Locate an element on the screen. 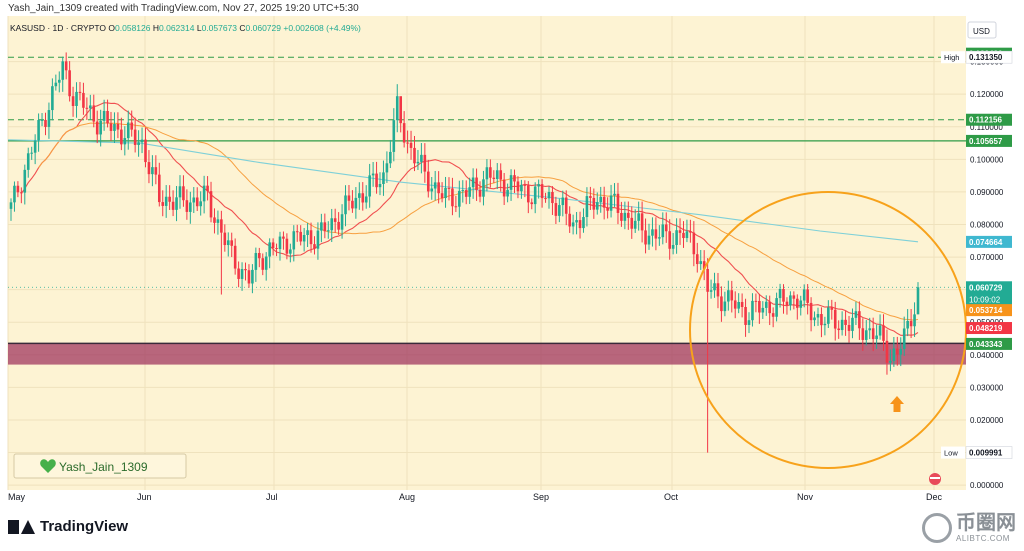 The width and height of the screenshot is (1024, 551). price-label-box is located at coordinates (989, 452).